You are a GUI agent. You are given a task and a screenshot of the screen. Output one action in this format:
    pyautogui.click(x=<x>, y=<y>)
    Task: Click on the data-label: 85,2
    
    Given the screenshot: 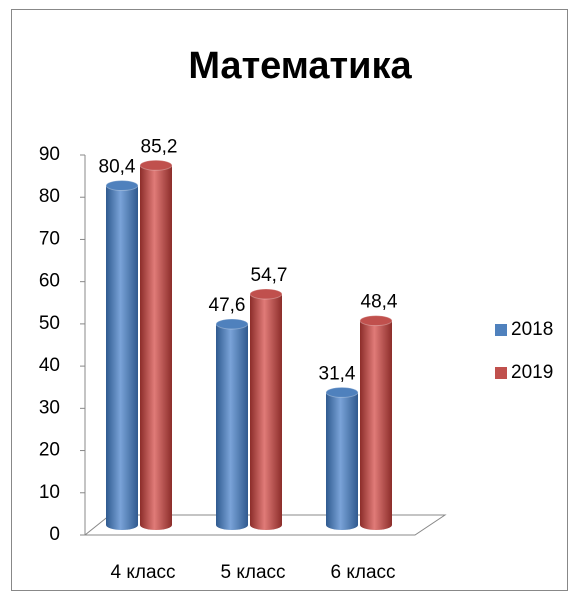 What is the action you would take?
    pyautogui.click(x=159, y=146)
    